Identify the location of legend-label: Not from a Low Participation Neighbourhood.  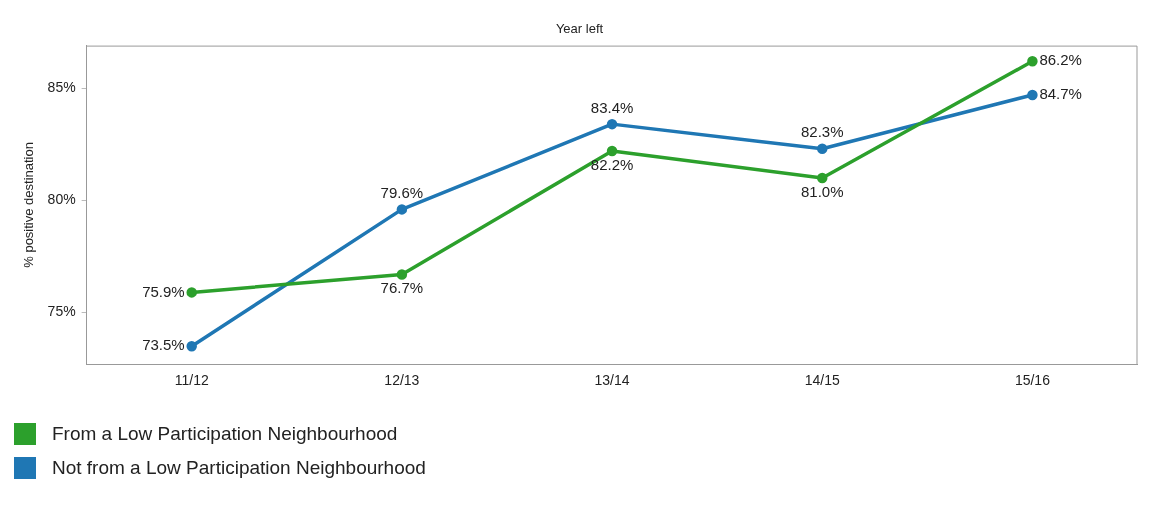
(239, 468).